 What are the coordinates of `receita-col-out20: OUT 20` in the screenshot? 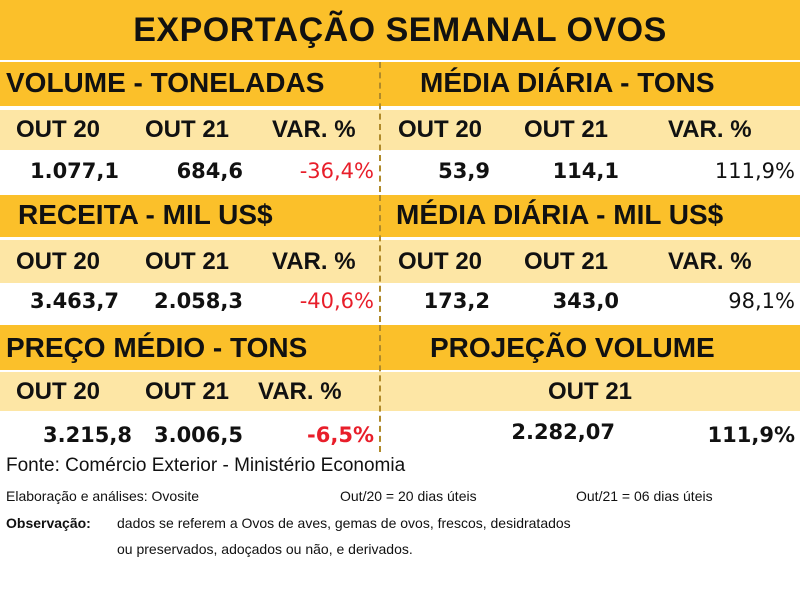 It's located at (58, 261).